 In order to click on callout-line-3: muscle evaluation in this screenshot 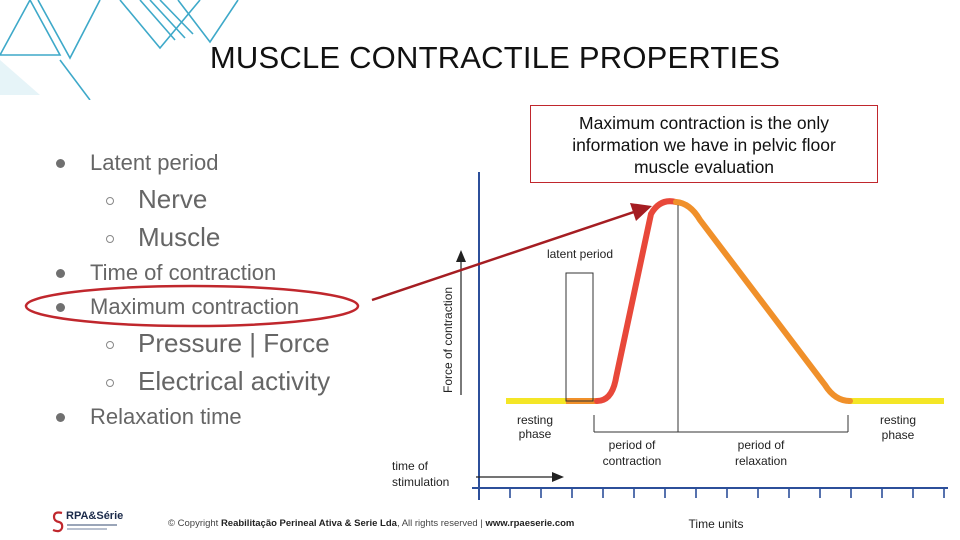, I will do `click(704, 167)`.